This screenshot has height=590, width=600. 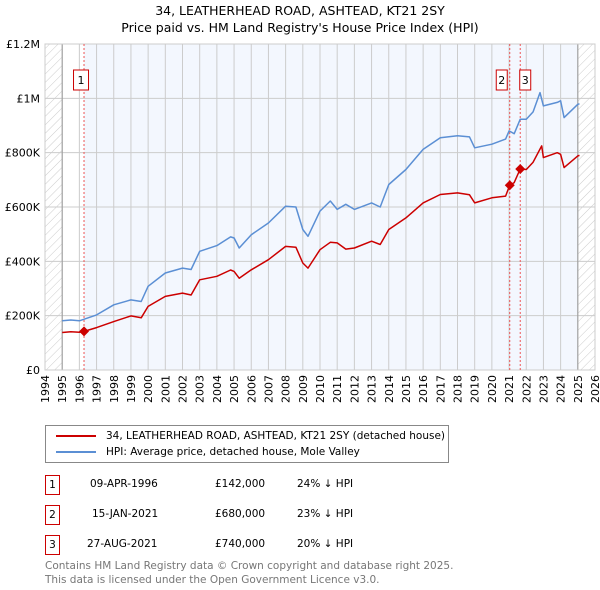 I want to click on x-tick-label: 2025, so click(x=578, y=389).